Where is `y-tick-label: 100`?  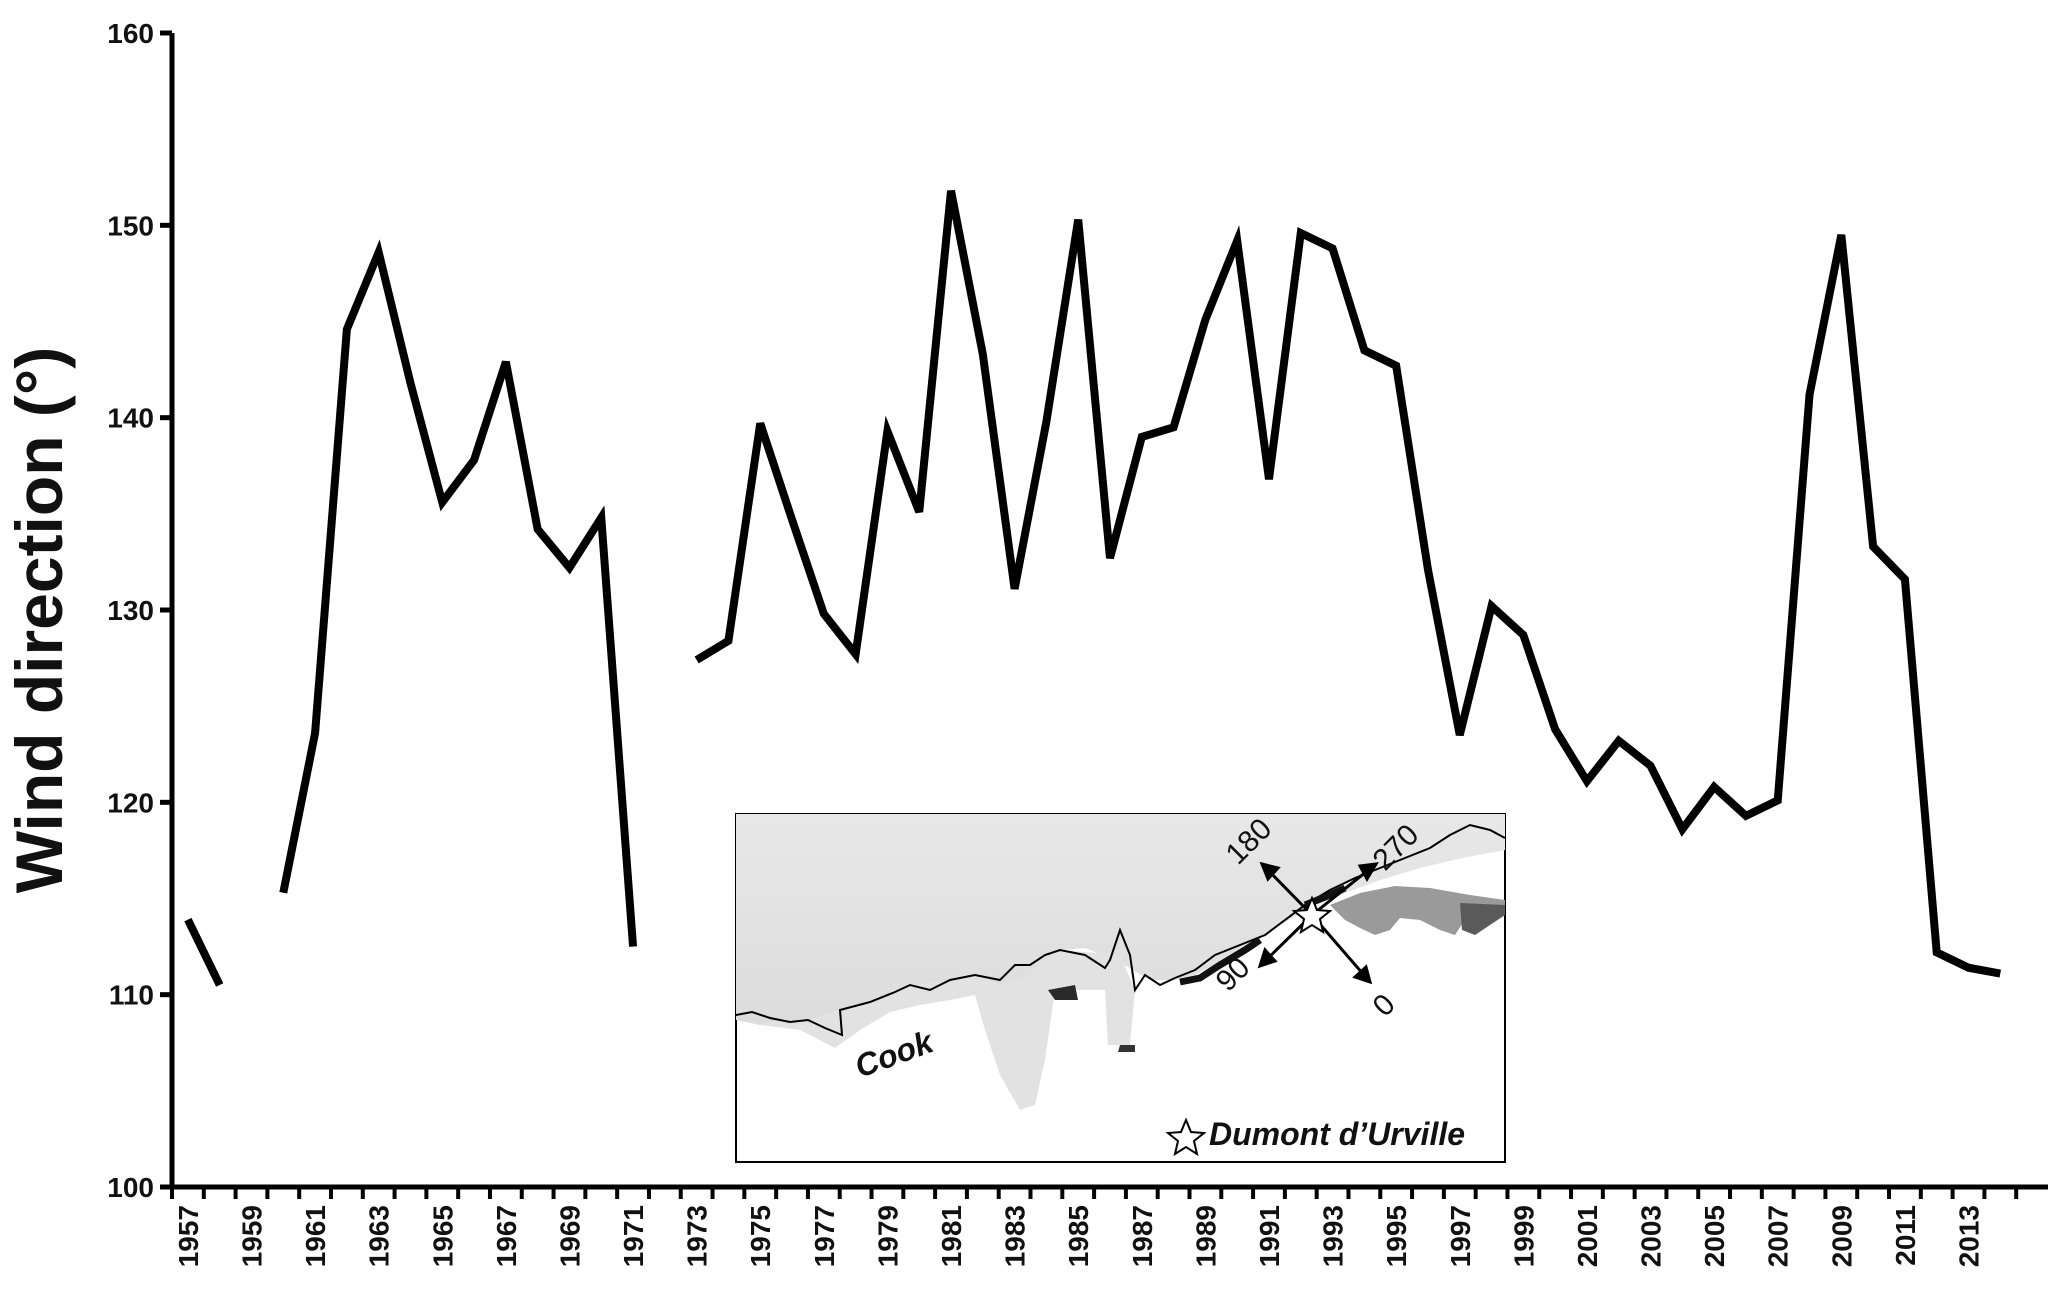
y-tick-label: 100 is located at coordinates (130, 1187).